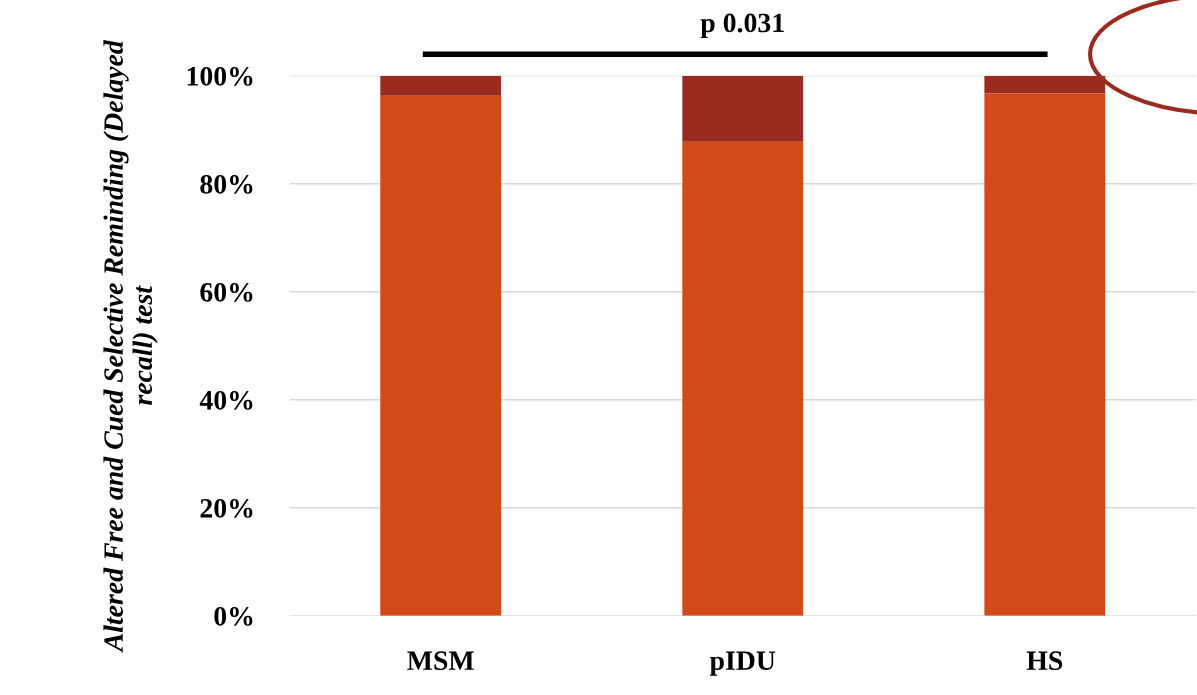 This screenshot has width=1197, height=695. What do you see at coordinates (742, 25) in the screenshot?
I see `text: p 0.031` at bounding box center [742, 25].